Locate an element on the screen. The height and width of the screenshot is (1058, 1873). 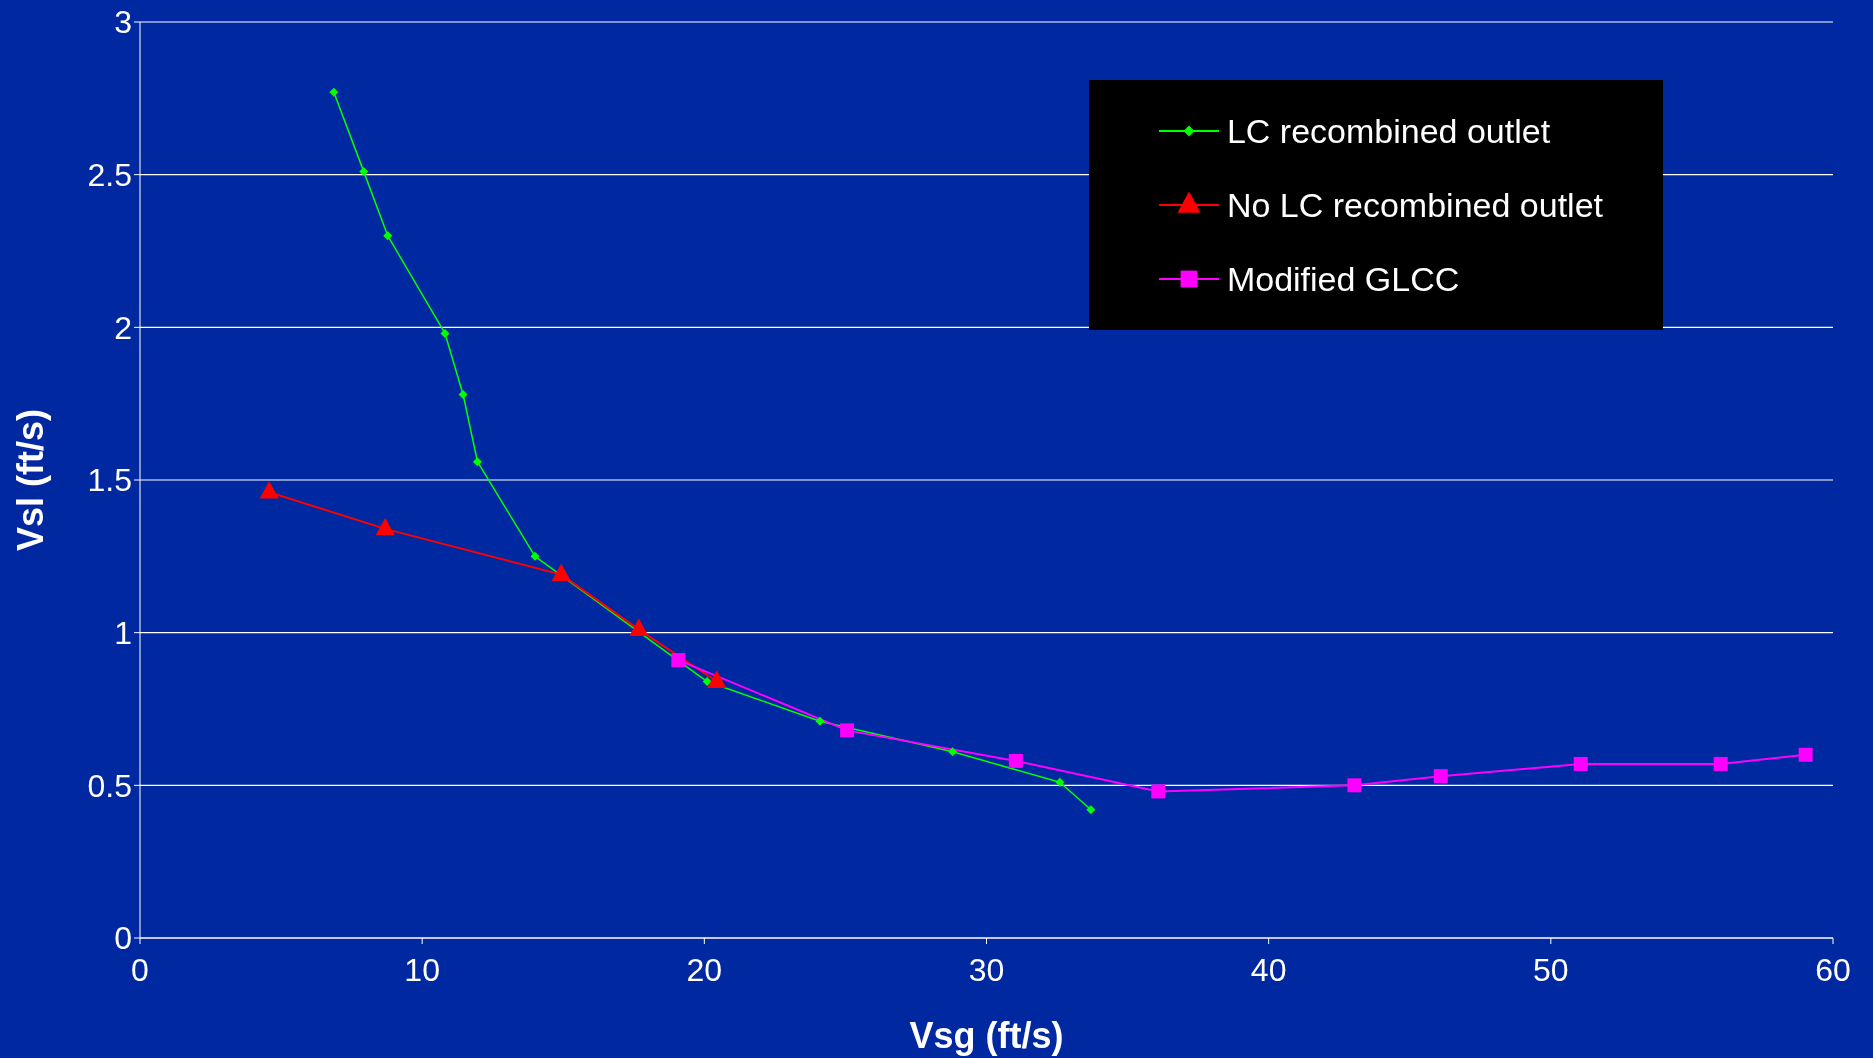
y-tick-label: 2.5 is located at coordinates (109, 175).